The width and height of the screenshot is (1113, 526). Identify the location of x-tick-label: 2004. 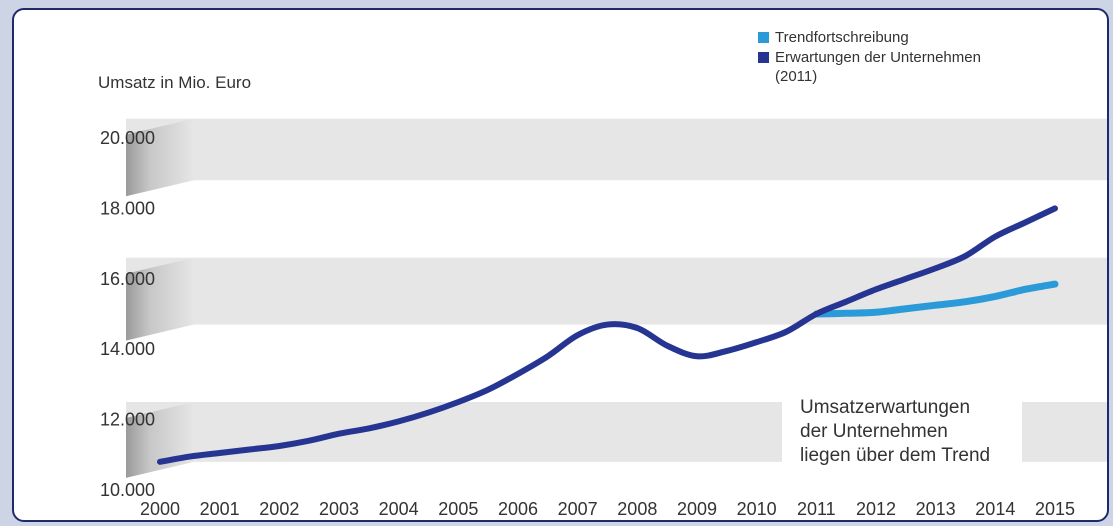
(399, 509).